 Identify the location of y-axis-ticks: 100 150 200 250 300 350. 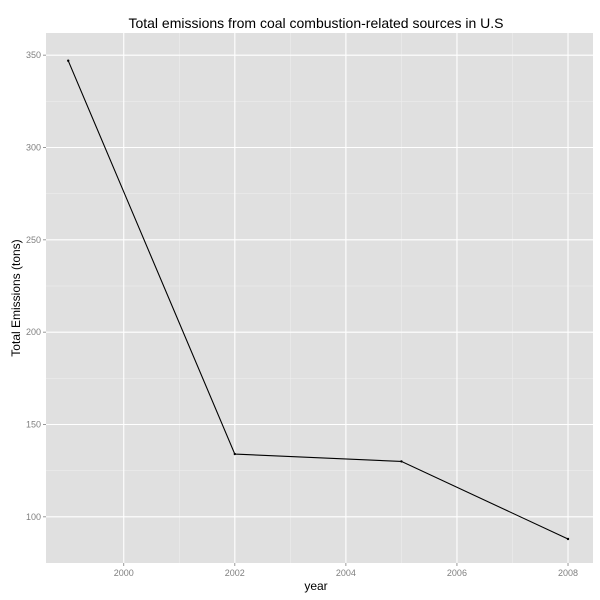
(36, 286).